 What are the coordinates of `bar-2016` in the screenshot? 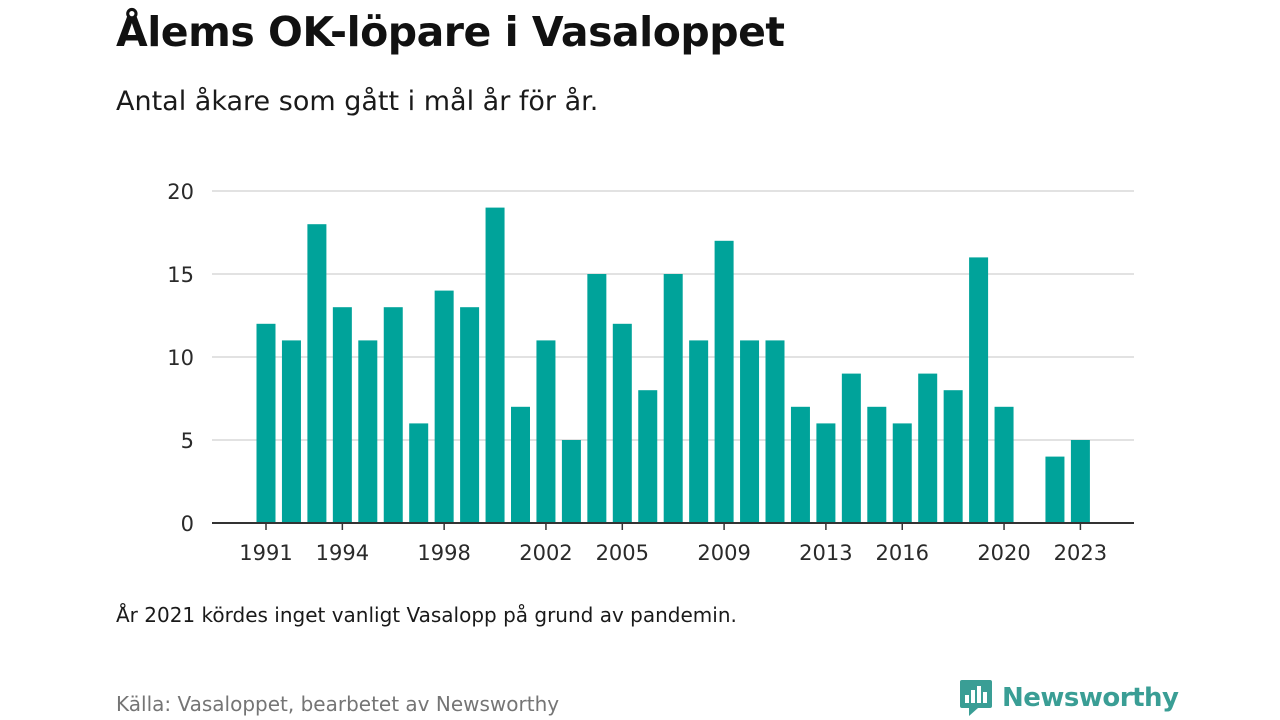 It's located at (902, 473).